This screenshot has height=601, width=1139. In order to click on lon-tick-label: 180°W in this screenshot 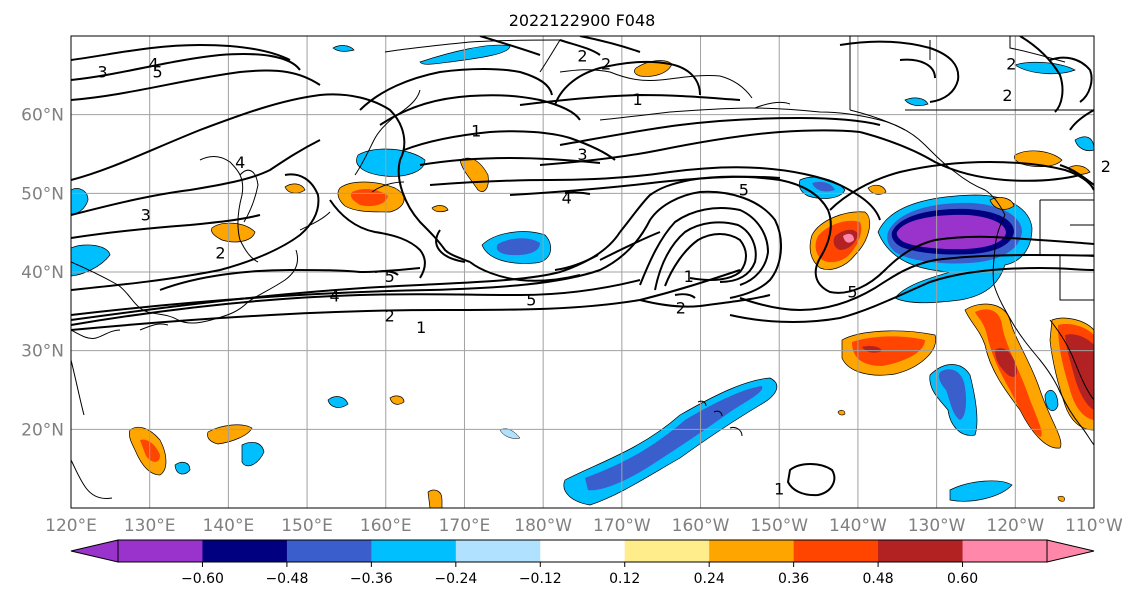, I will do `click(543, 526)`.